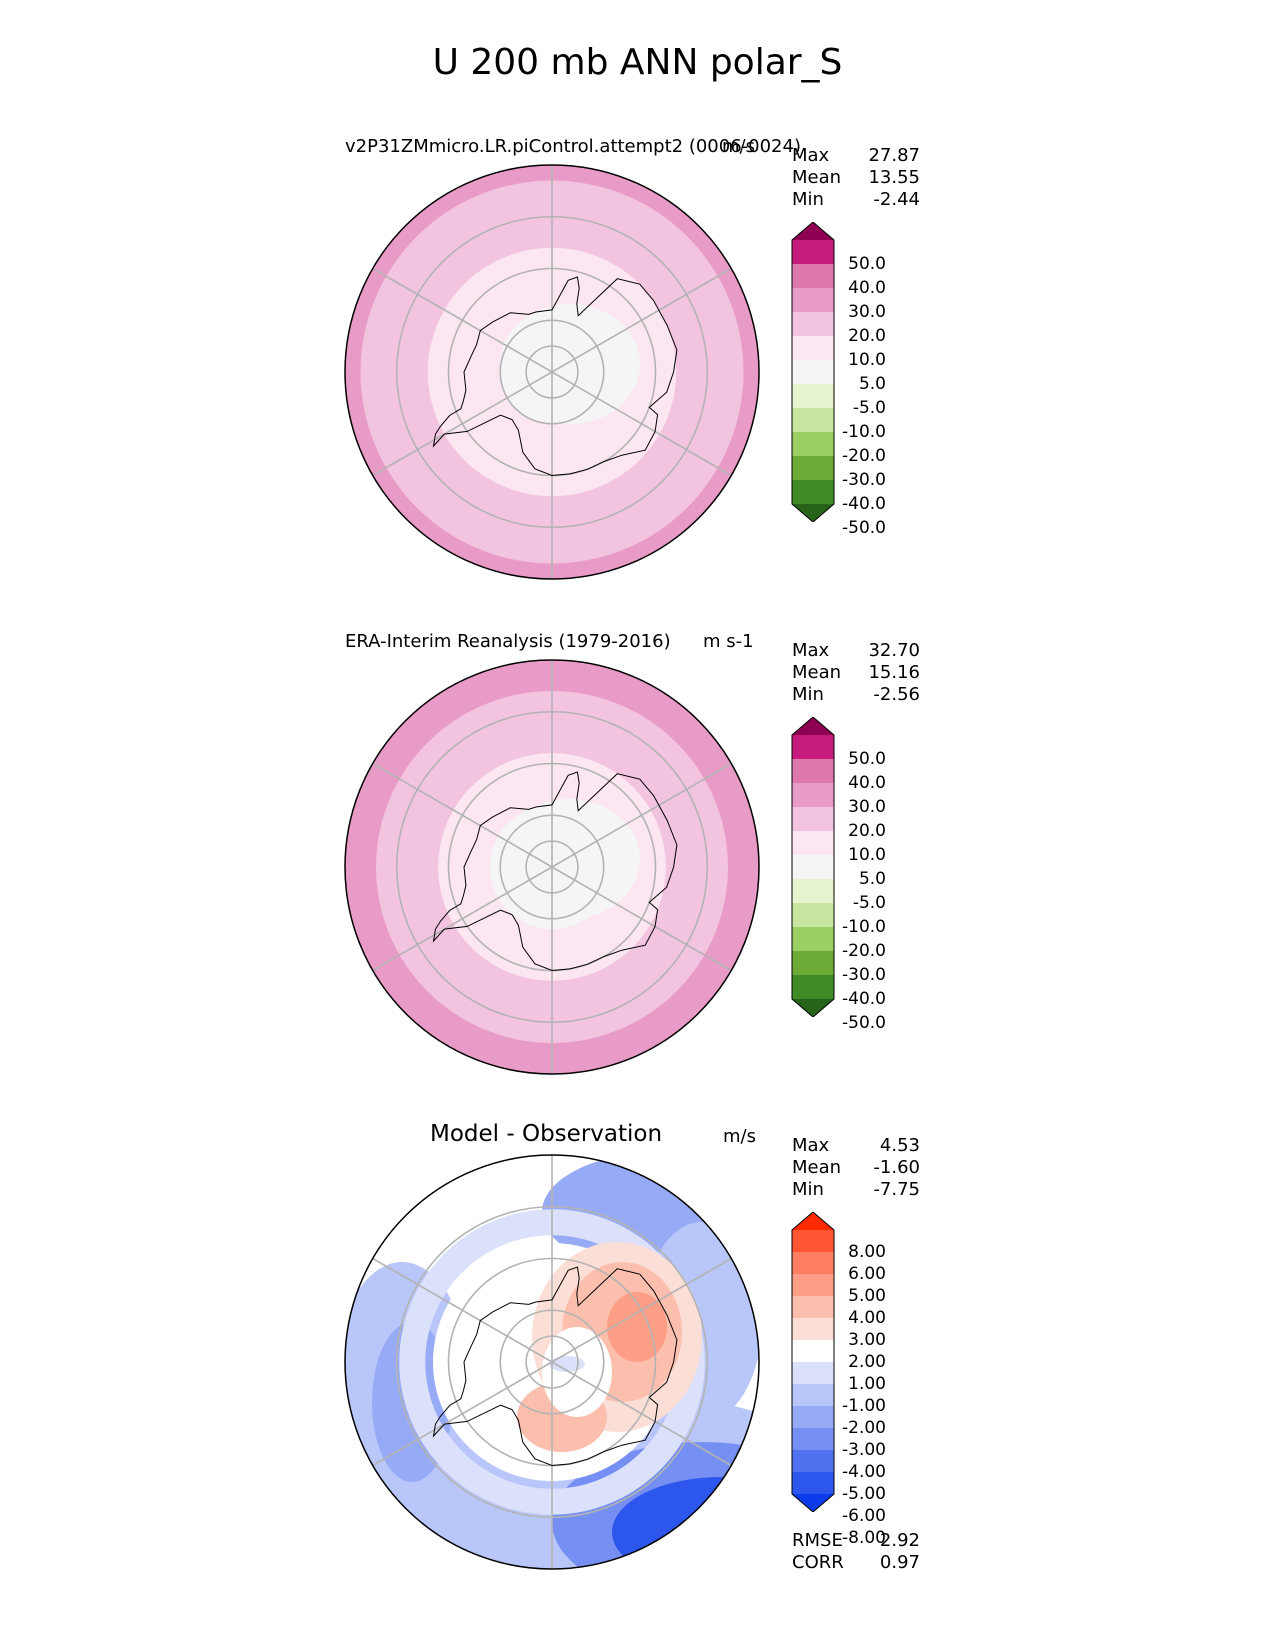 The width and height of the screenshot is (1275, 1650). What do you see at coordinates (894, 650) in the screenshot?
I see `max-value: 32.70` at bounding box center [894, 650].